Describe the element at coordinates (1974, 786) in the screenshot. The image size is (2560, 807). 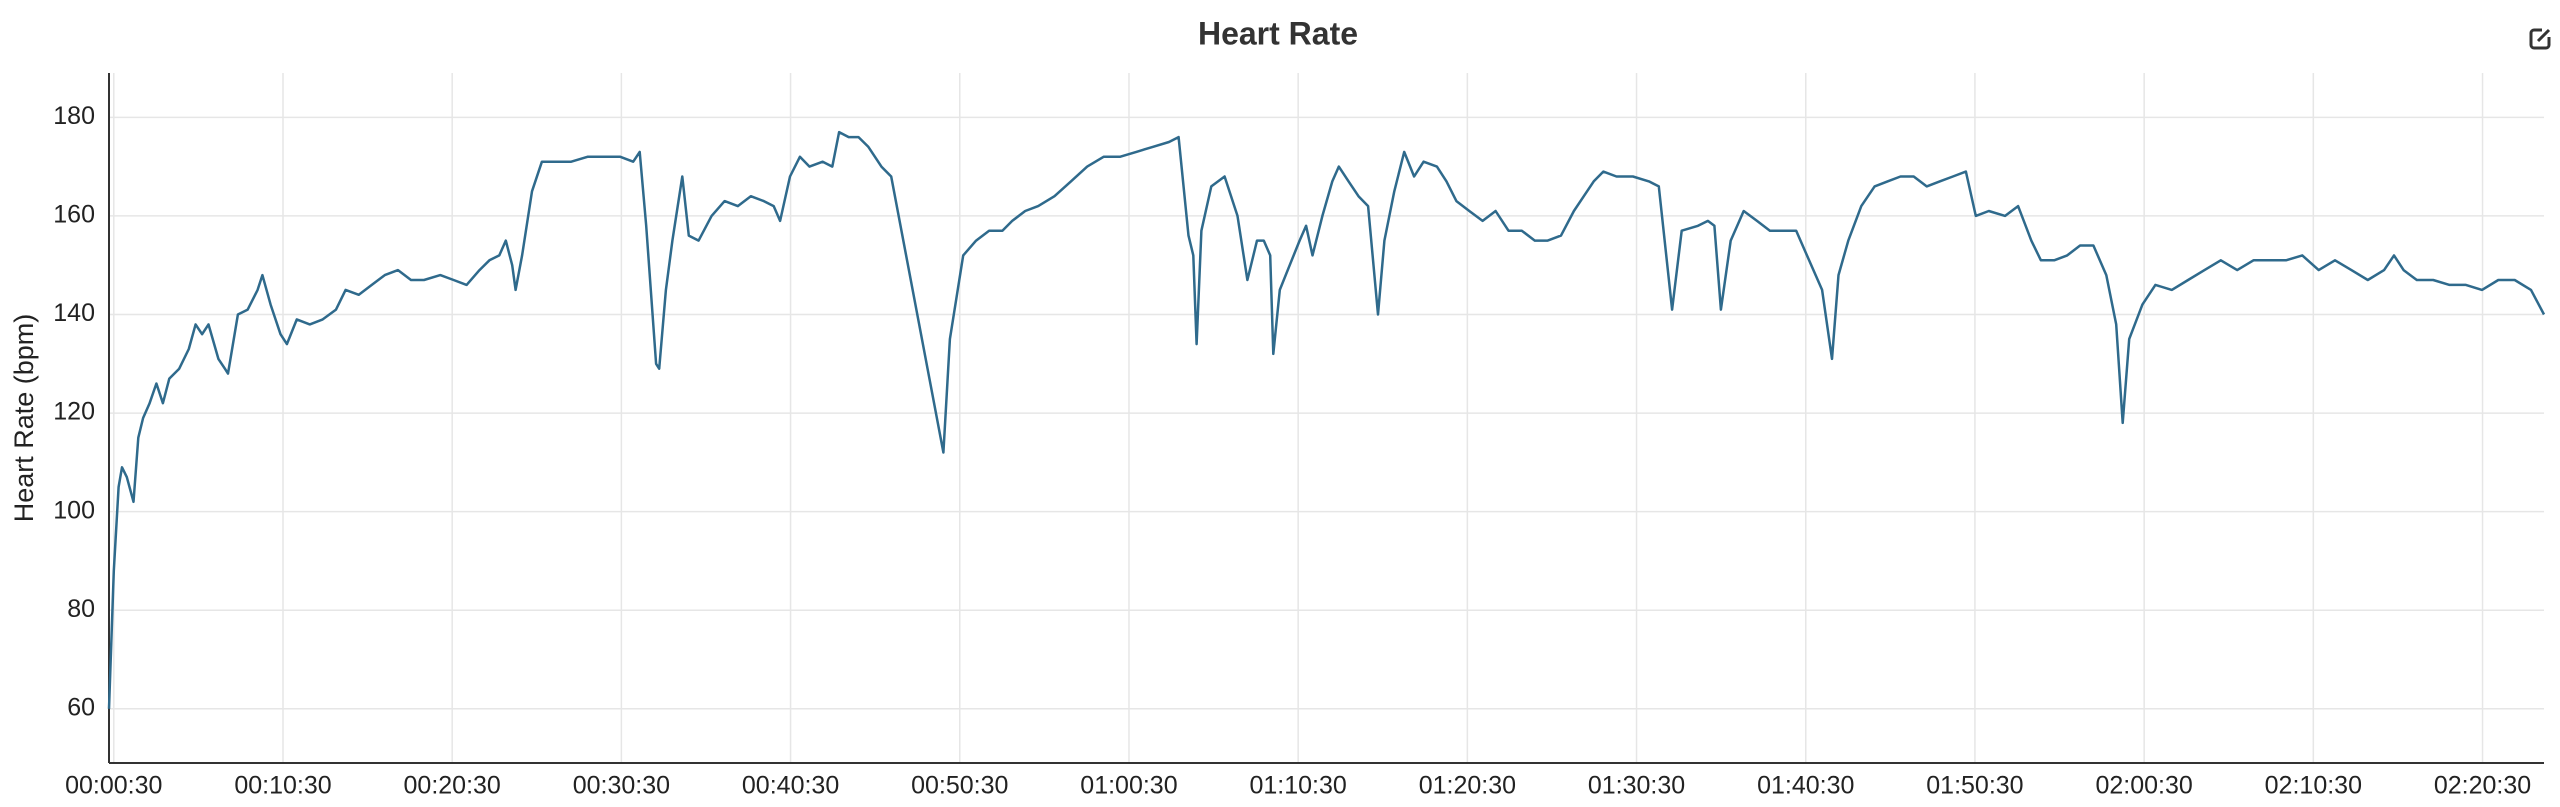
I see `x-tick-label: 01:50:30` at that location.